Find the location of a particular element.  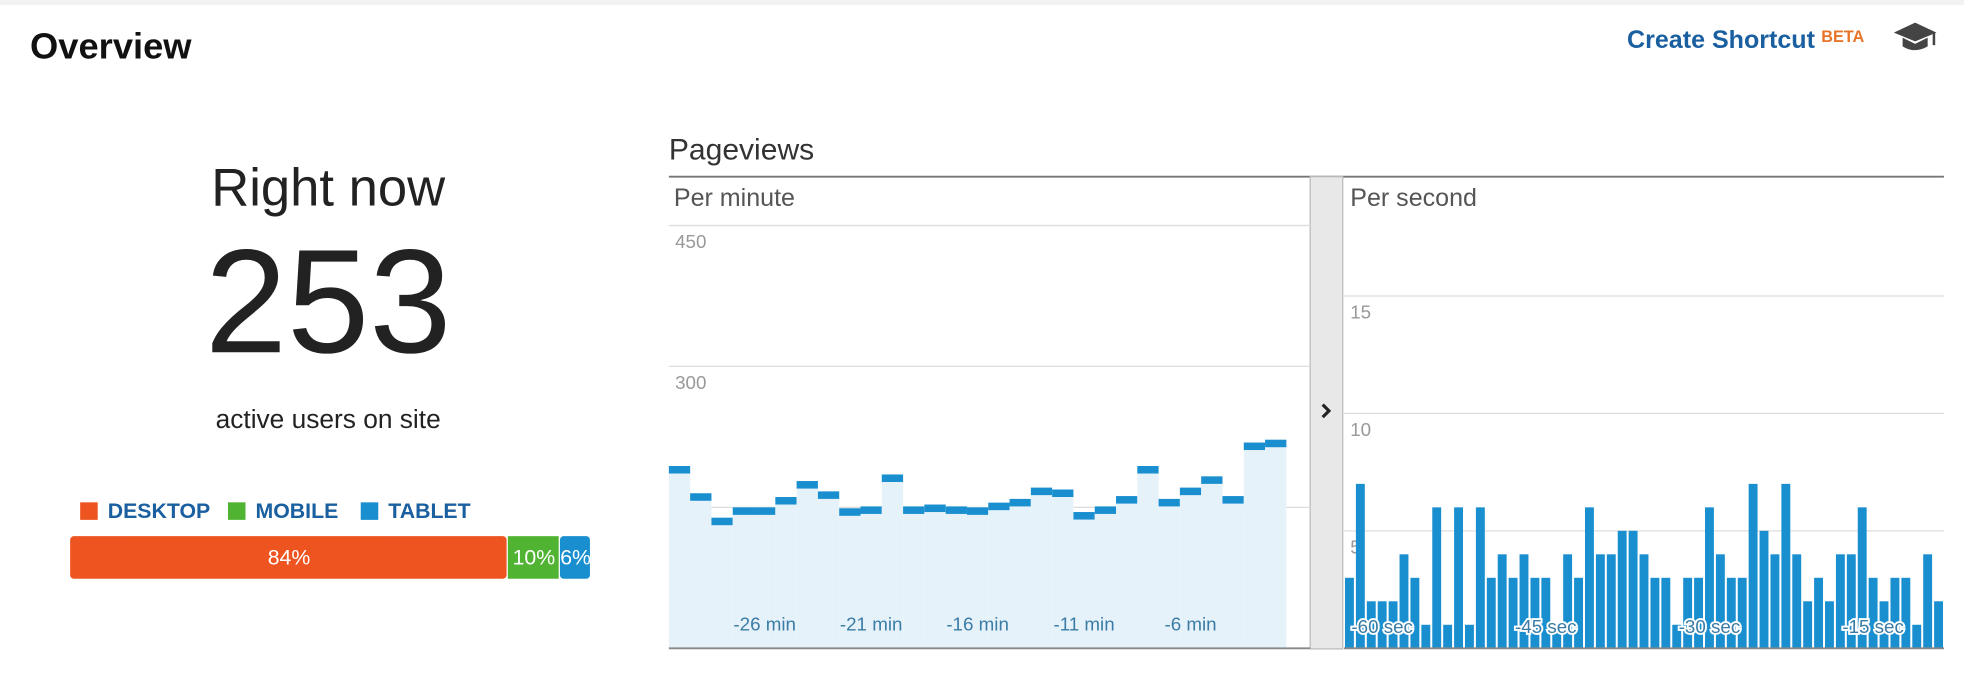

help-icon is located at coordinates (1915, 36).